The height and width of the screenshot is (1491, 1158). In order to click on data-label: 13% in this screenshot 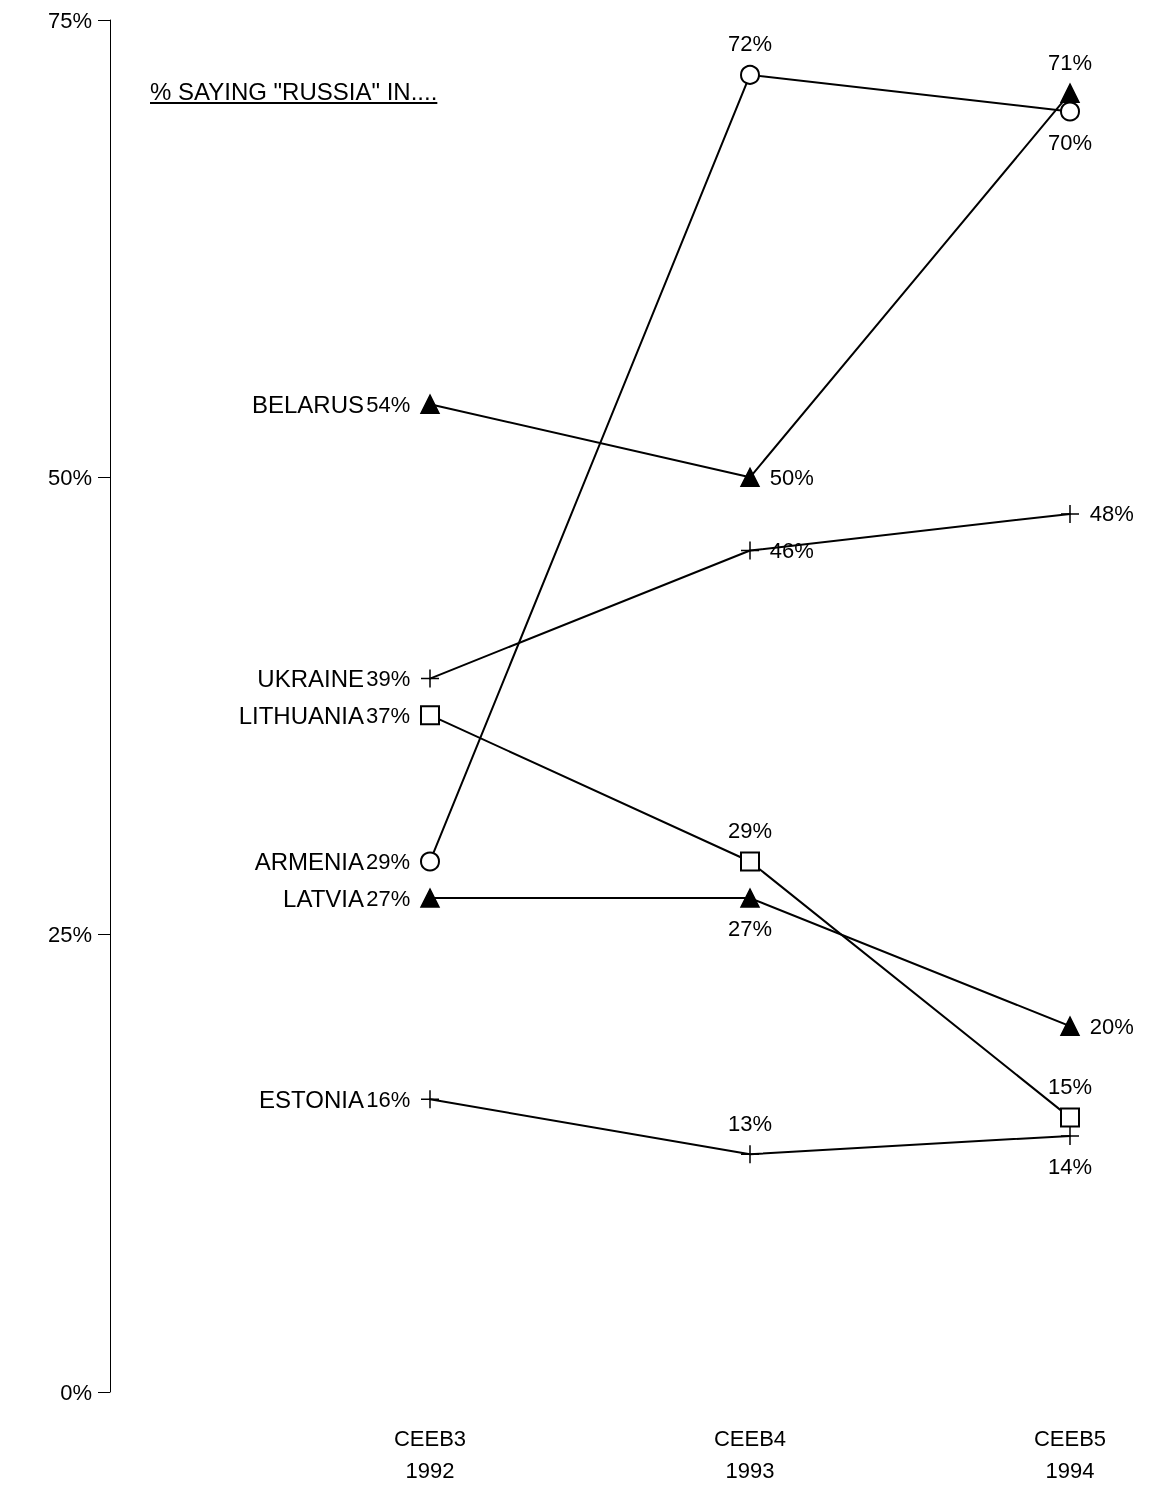, I will do `click(750, 1123)`.